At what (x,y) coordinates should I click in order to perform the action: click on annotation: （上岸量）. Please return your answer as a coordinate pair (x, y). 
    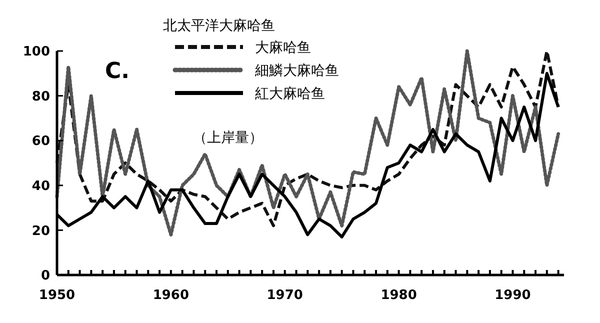
    Looking at the image, I should click on (228, 138).